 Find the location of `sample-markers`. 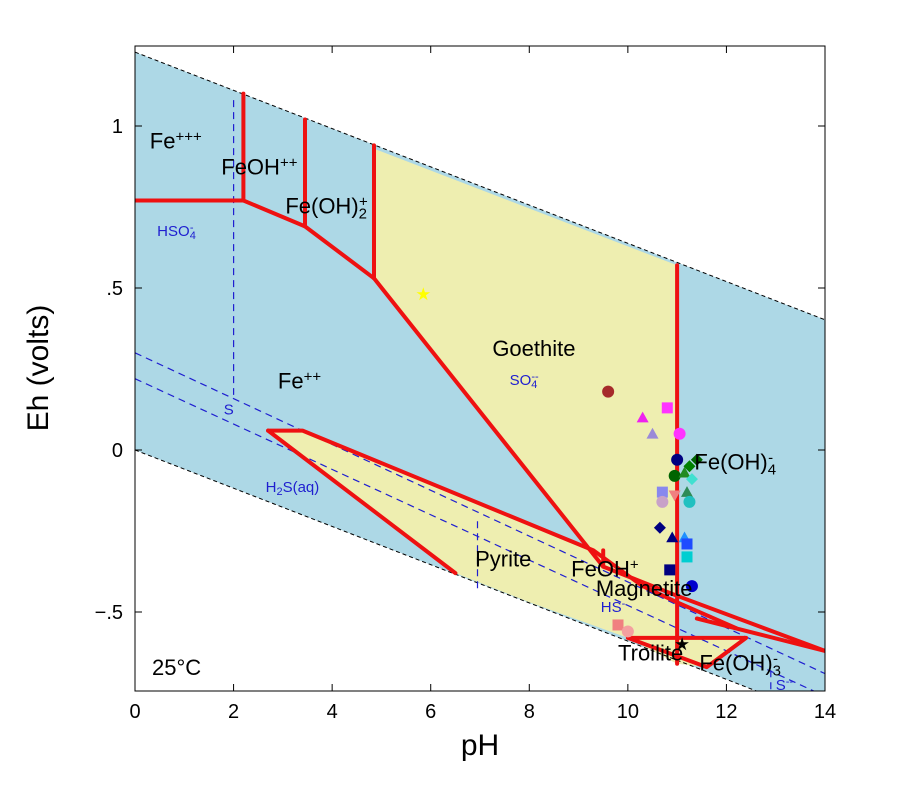

sample-markers is located at coordinates (559, 469).